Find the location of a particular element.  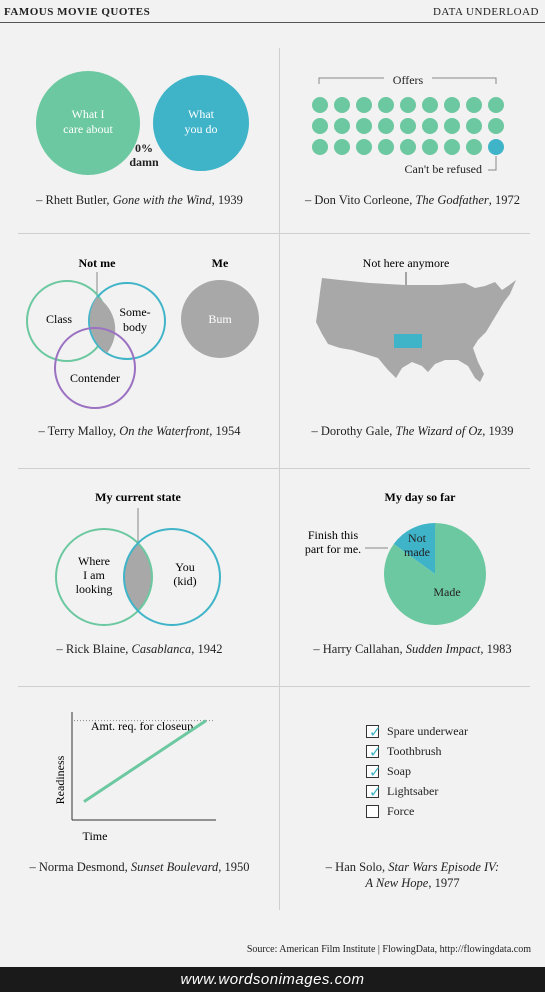

care-about-circle is located at coordinates (88, 123).